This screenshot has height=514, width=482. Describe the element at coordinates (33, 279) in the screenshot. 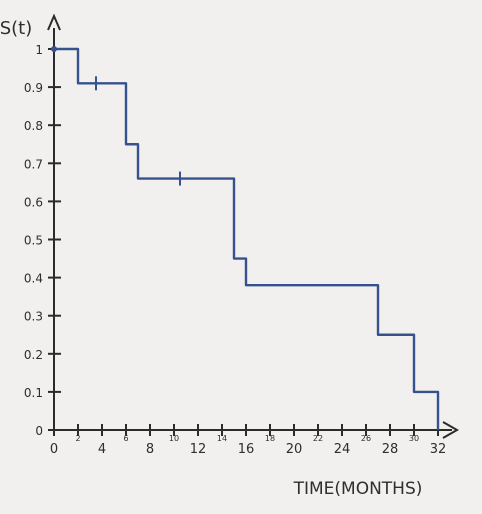

I see `y-tick-label: 0.4` at that location.